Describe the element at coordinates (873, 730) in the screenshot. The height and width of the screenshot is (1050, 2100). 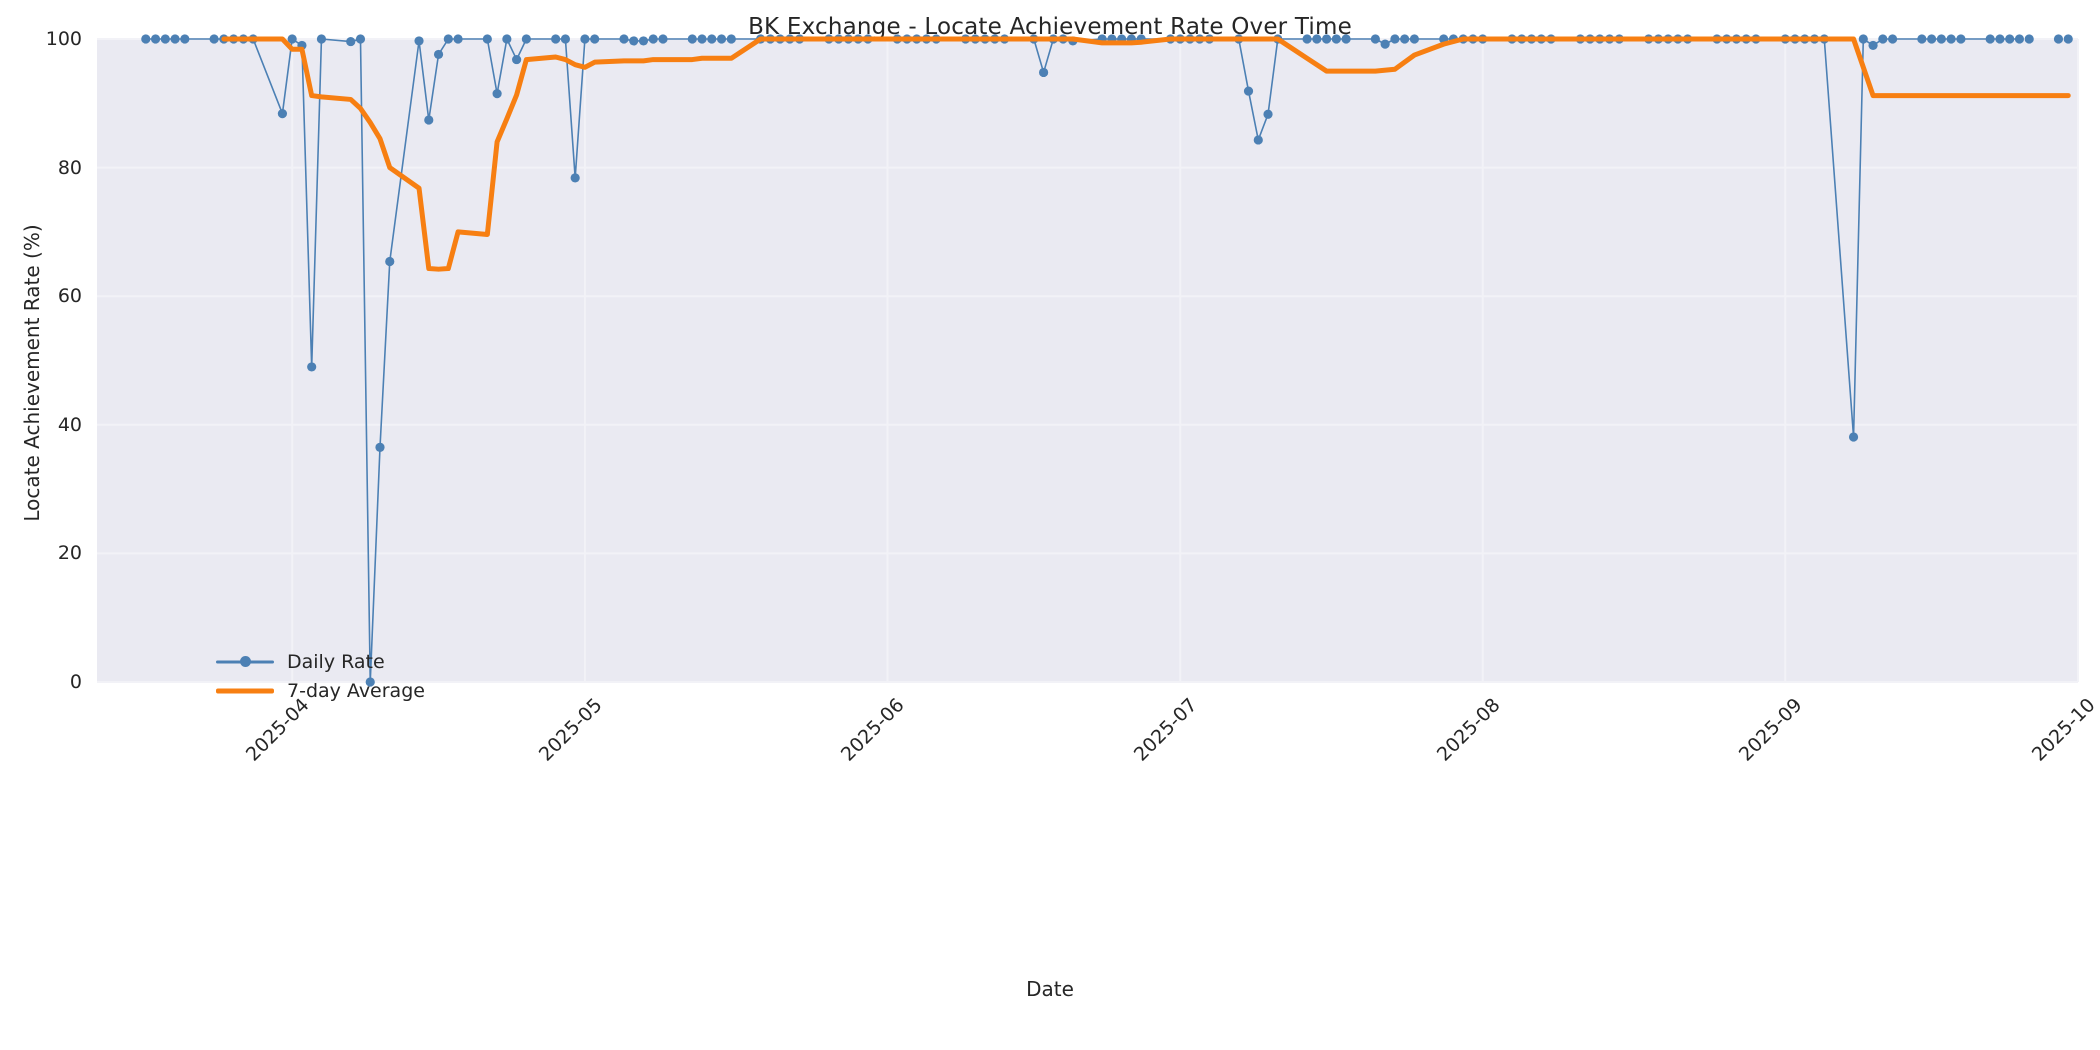
I see `x-tick-label: 2025-06` at that location.